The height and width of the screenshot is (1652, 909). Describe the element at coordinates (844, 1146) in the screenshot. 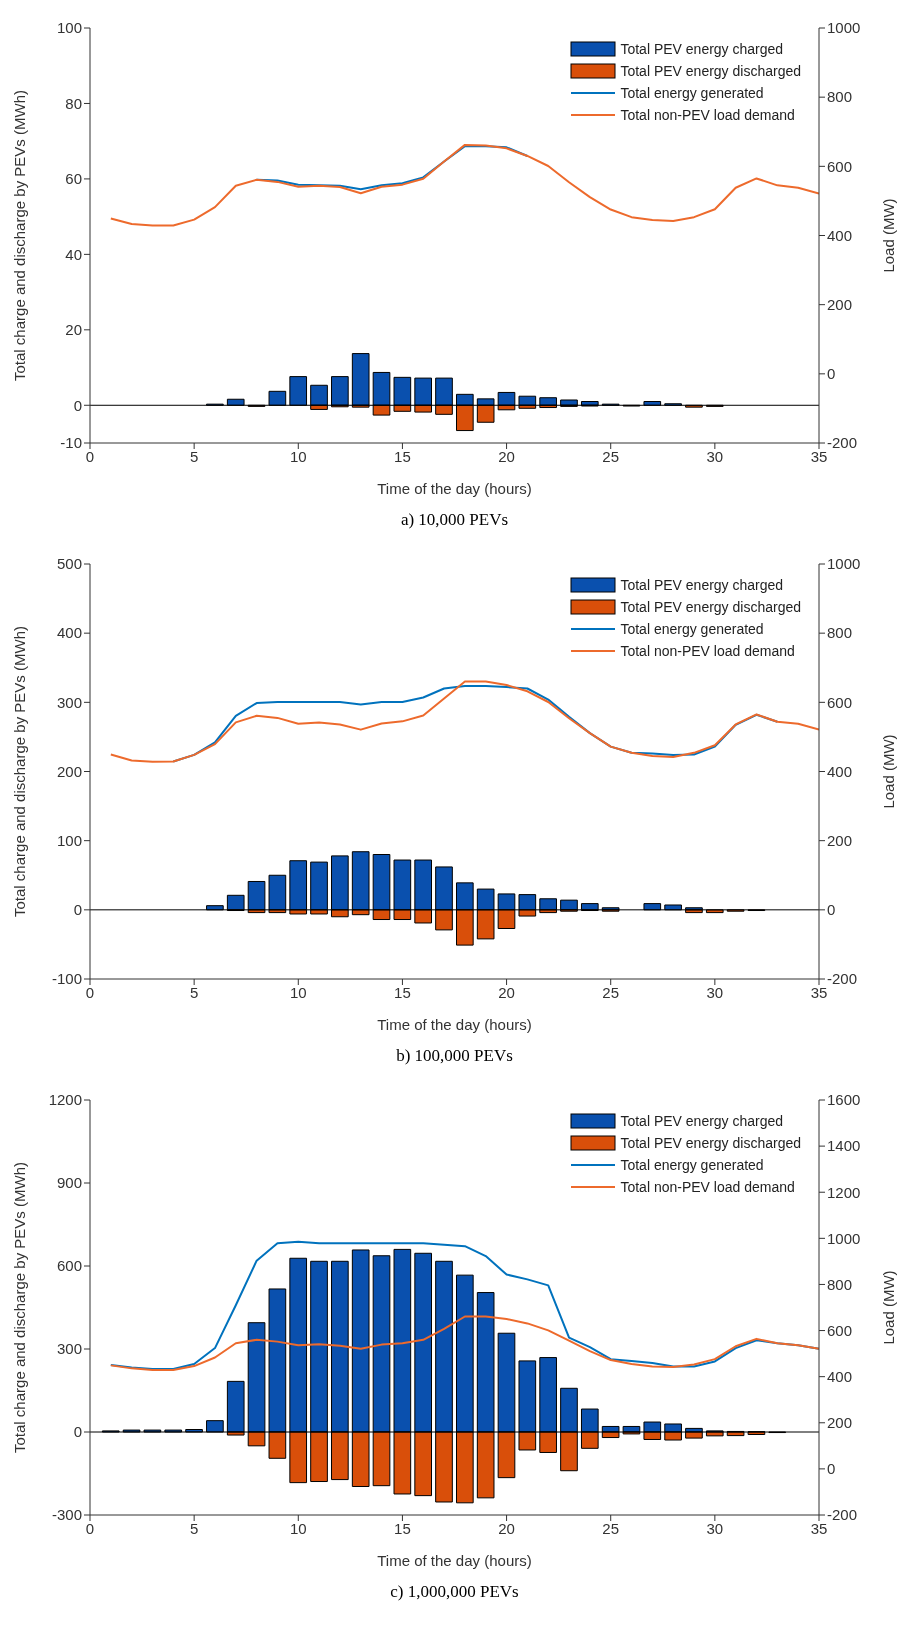

I see `y2-tick-label: 1400` at that location.